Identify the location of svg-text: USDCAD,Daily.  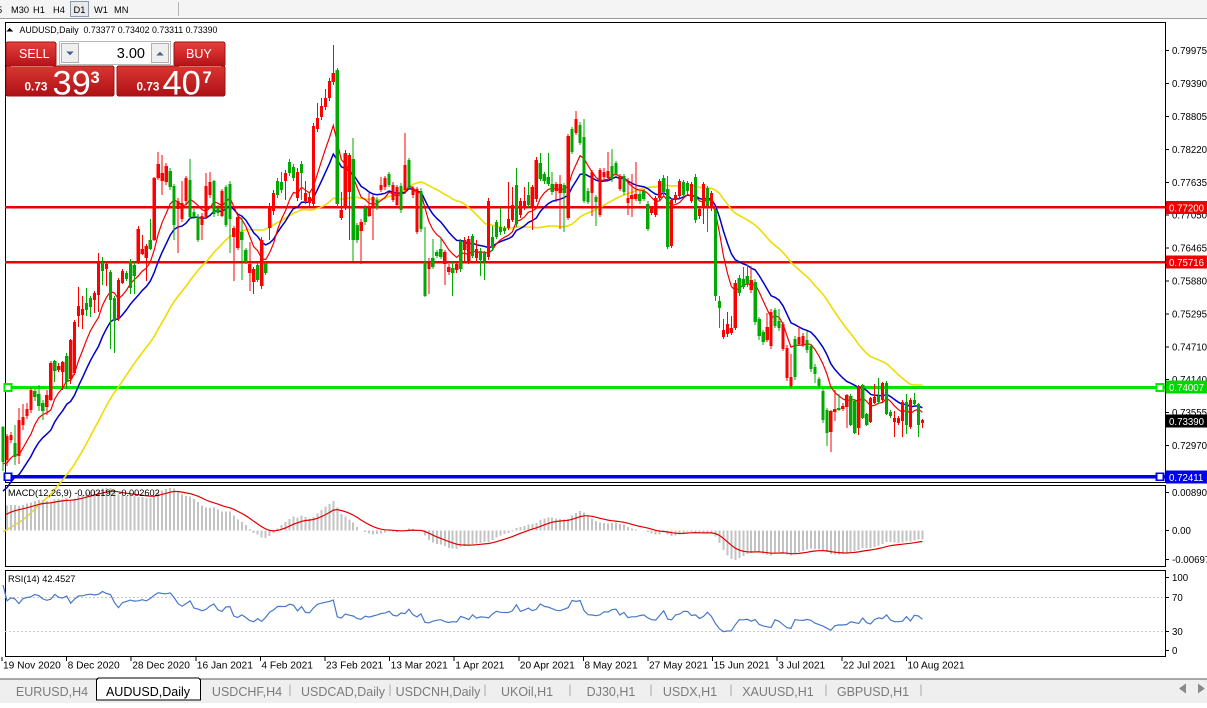
(343, 692).